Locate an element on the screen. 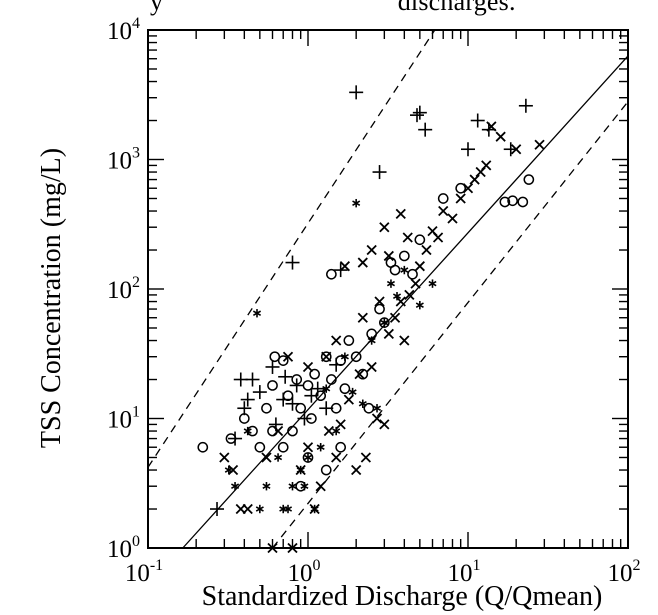 This screenshot has height=615, width=658. x-tick-label: 102 is located at coordinates (624, 572).